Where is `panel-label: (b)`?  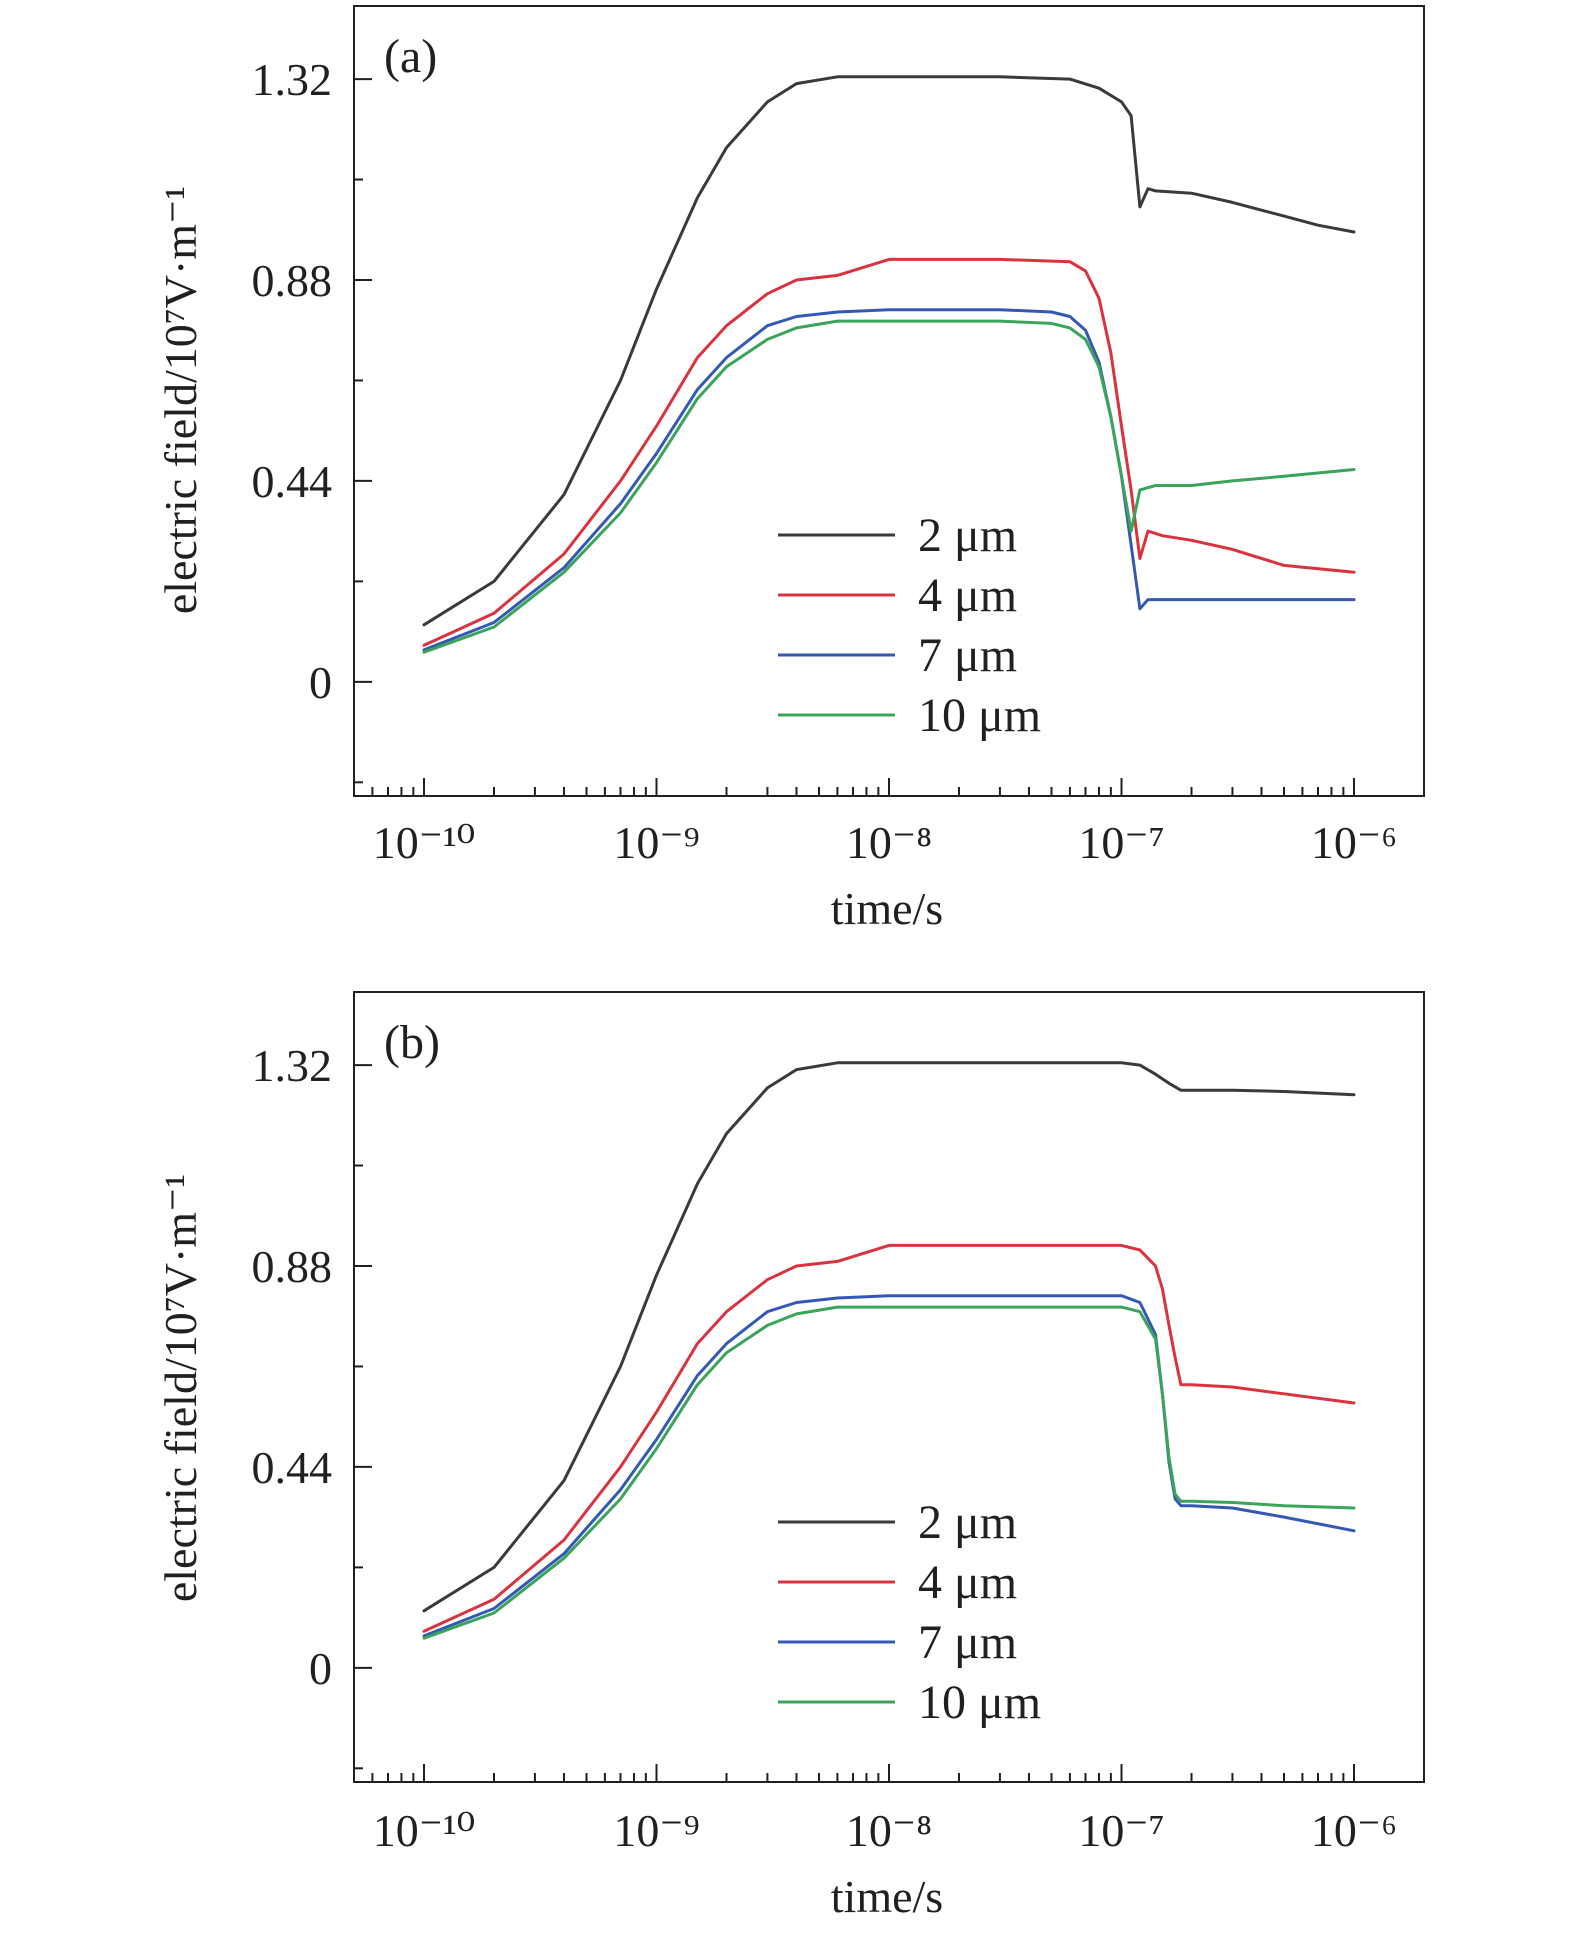
panel-label: (b) is located at coordinates (412, 1042).